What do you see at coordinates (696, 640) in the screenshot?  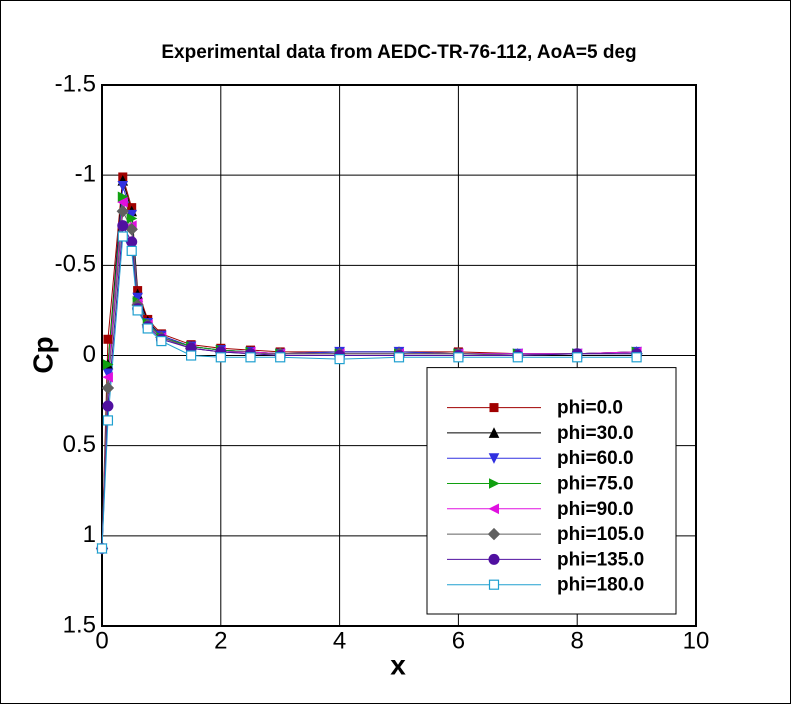 I see `x-tick-label: 10` at bounding box center [696, 640].